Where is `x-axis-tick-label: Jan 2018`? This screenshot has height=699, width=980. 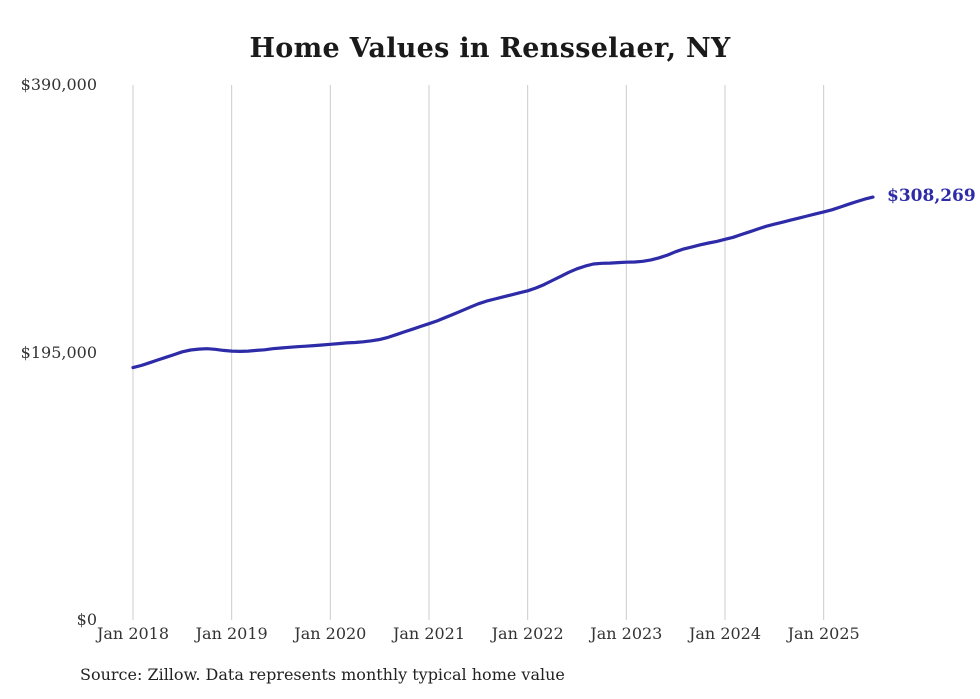
x-axis-tick-label: Jan 2018 is located at coordinates (133, 633).